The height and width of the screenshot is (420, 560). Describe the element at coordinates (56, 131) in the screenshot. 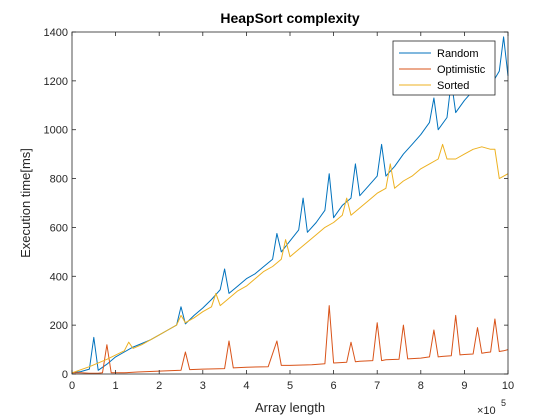

I see `y-tick-label: 1000` at that location.